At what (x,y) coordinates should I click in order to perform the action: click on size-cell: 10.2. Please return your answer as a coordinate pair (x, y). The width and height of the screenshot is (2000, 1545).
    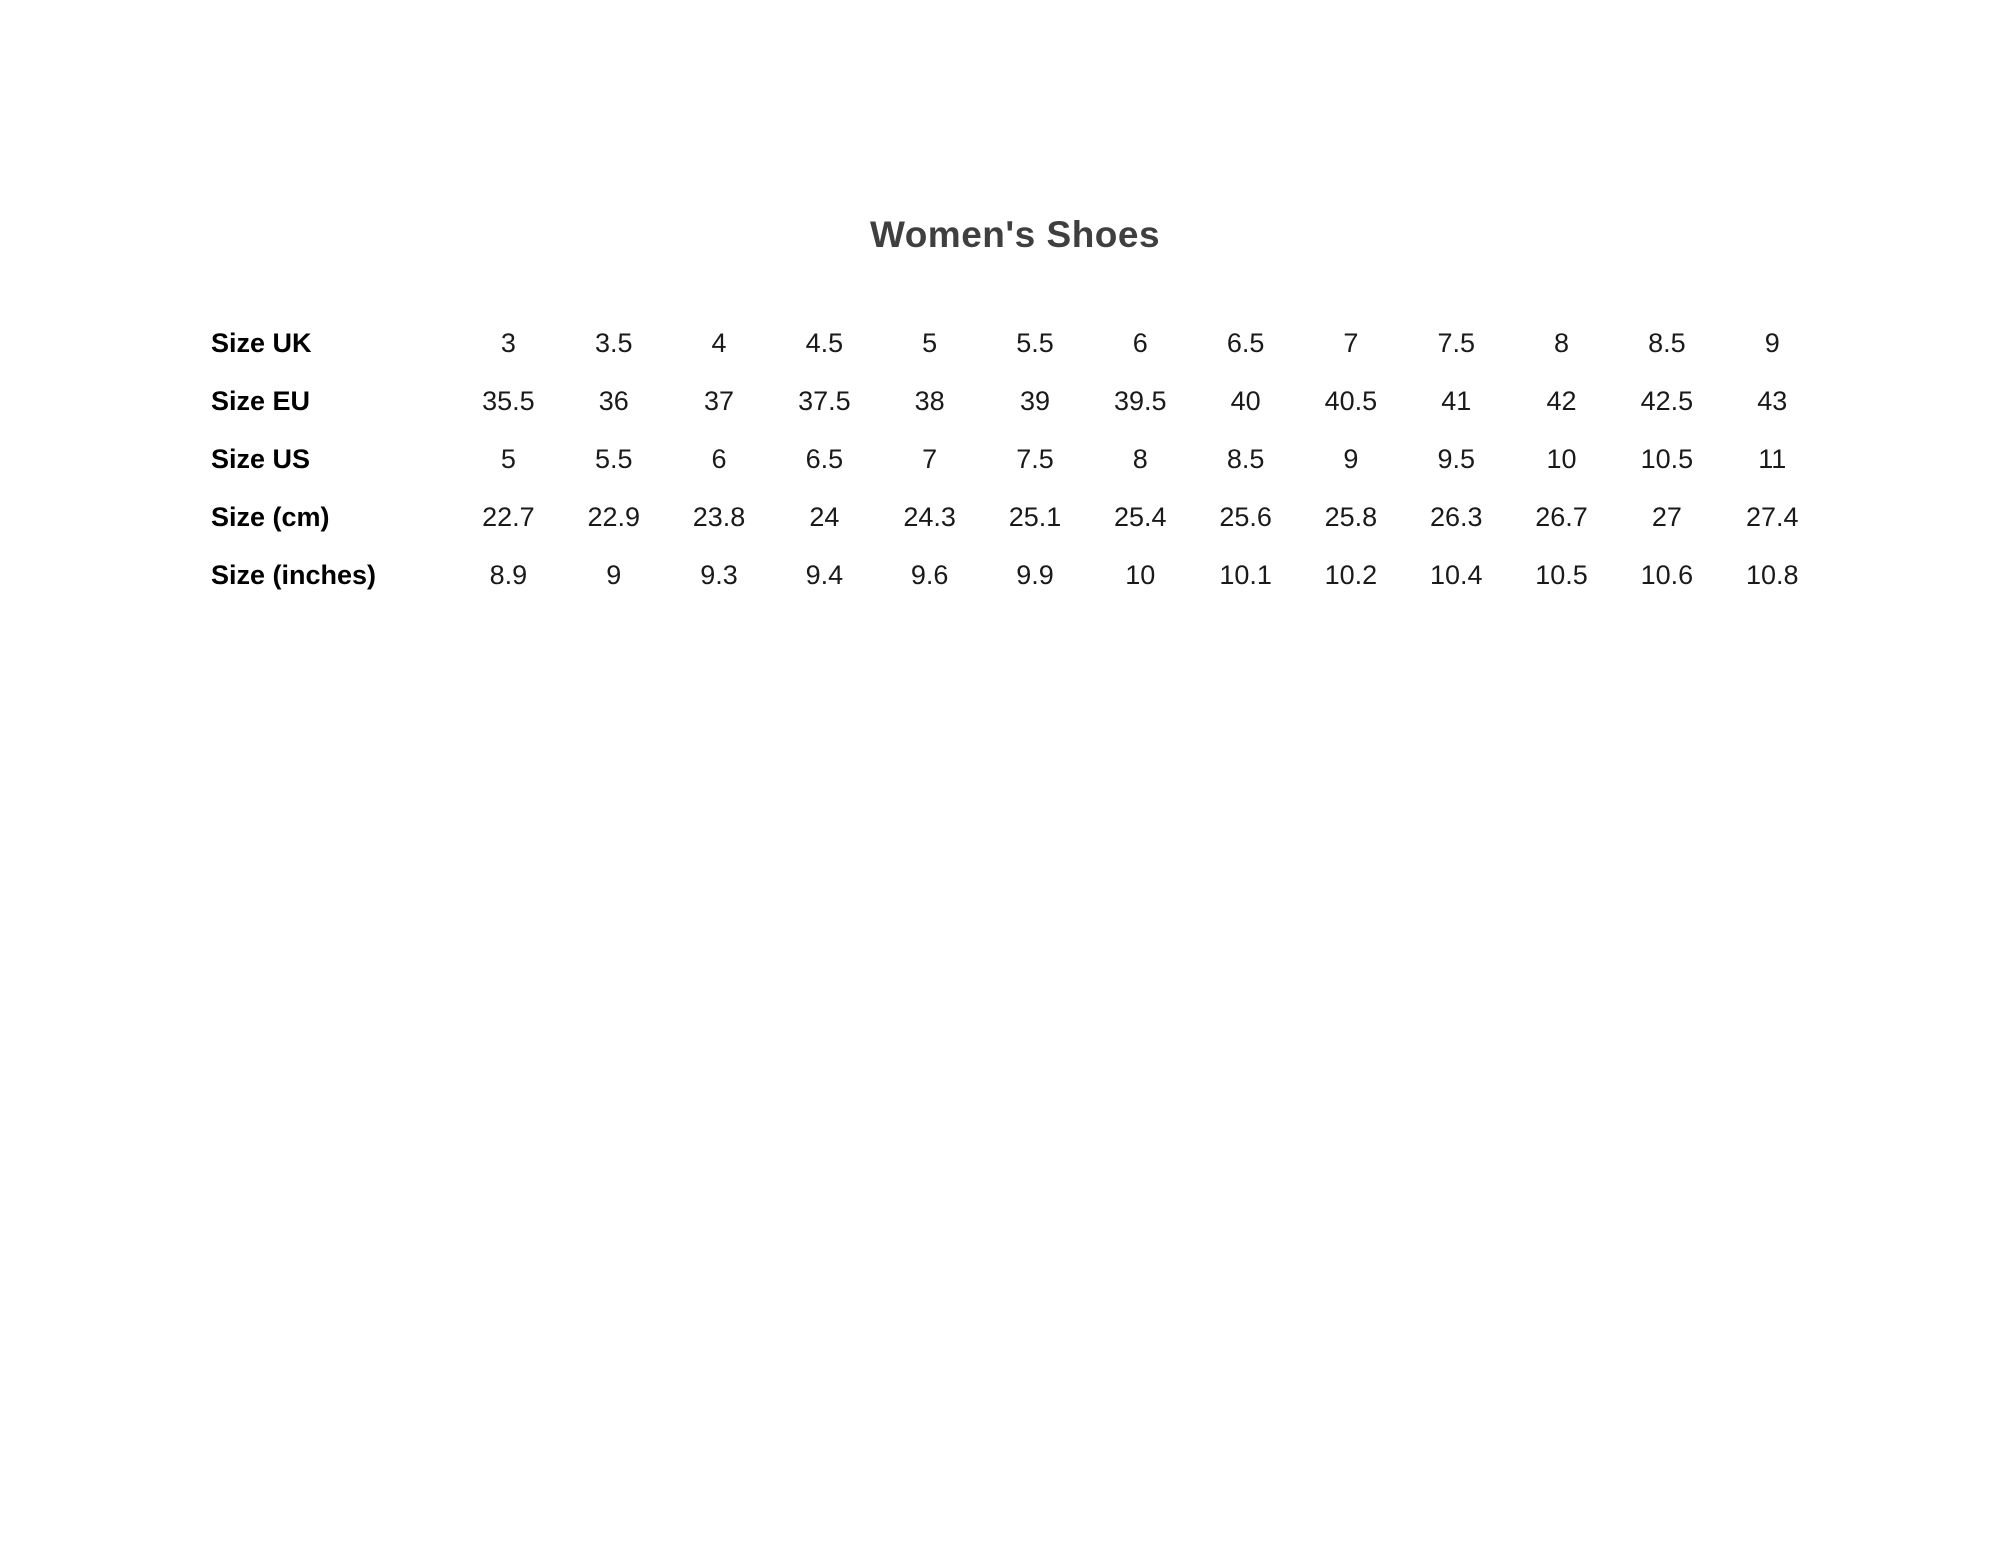
    Looking at the image, I should click on (1351, 574).